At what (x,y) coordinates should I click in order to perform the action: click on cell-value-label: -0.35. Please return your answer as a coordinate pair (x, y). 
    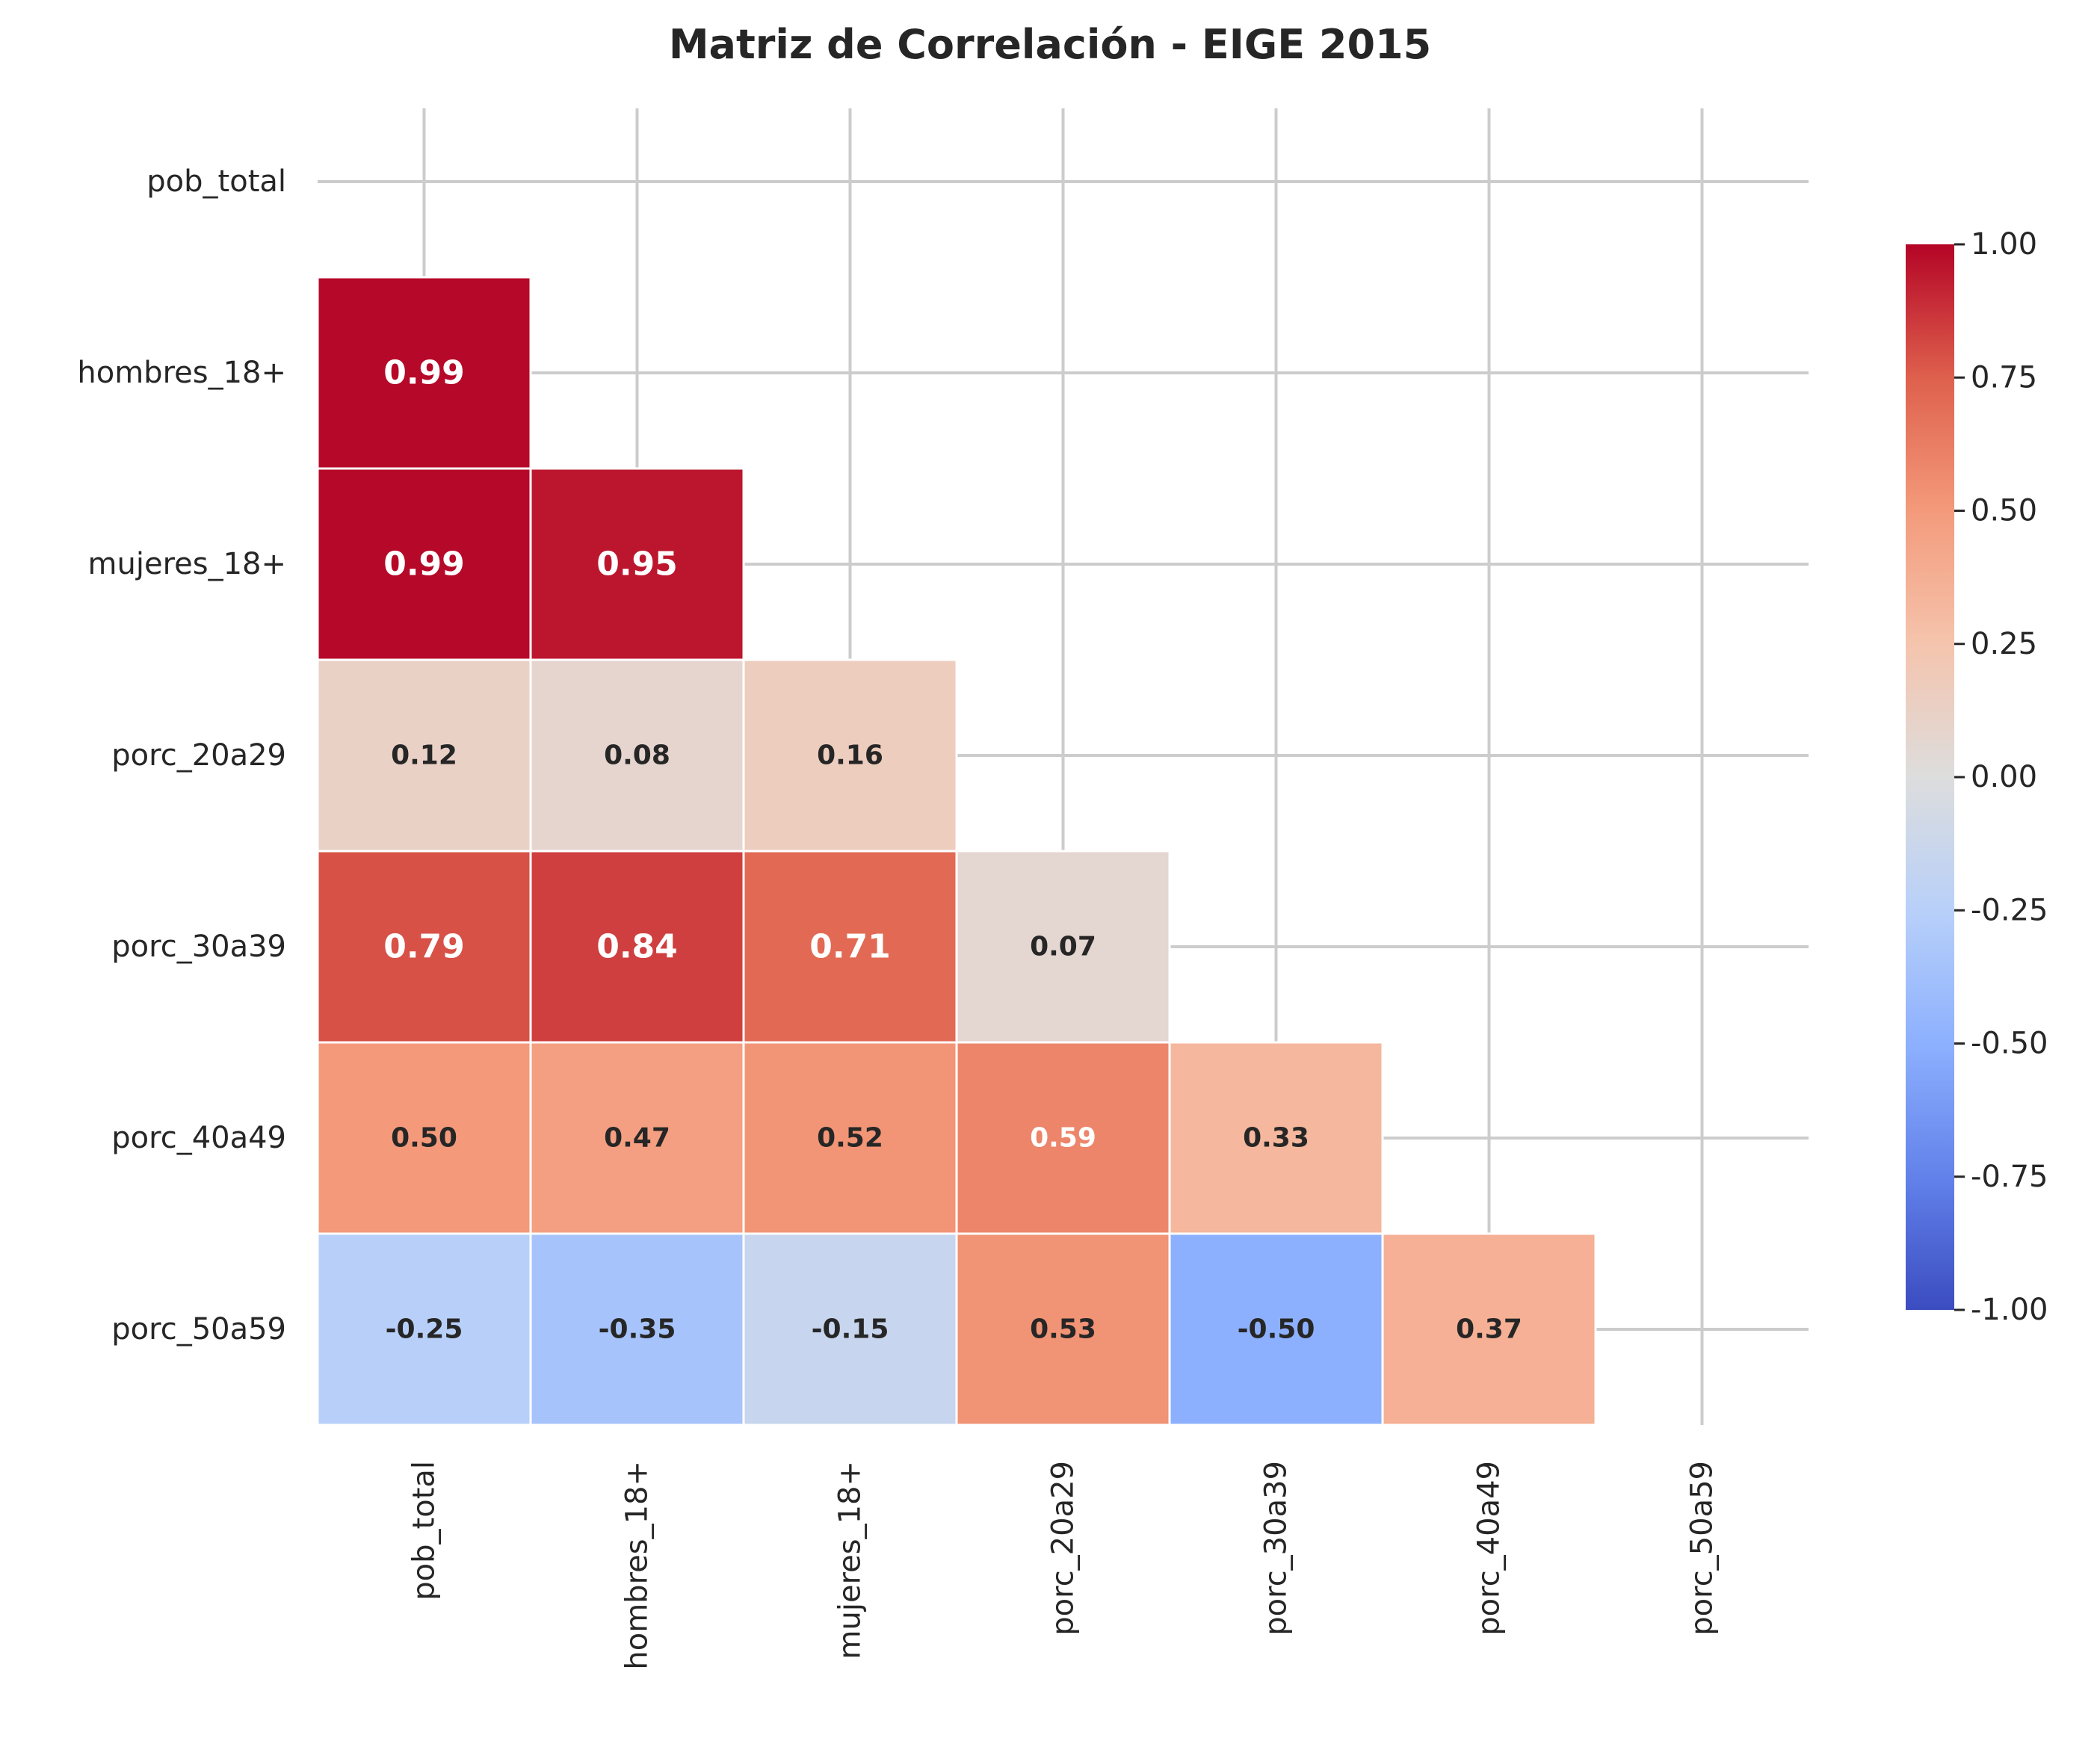
    Looking at the image, I should click on (637, 1329).